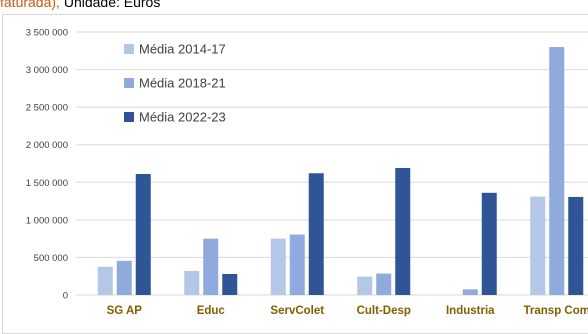 Image resolution: width=588 pixels, height=334 pixels. I want to click on legend-label: Média 2022-23, so click(182, 117).